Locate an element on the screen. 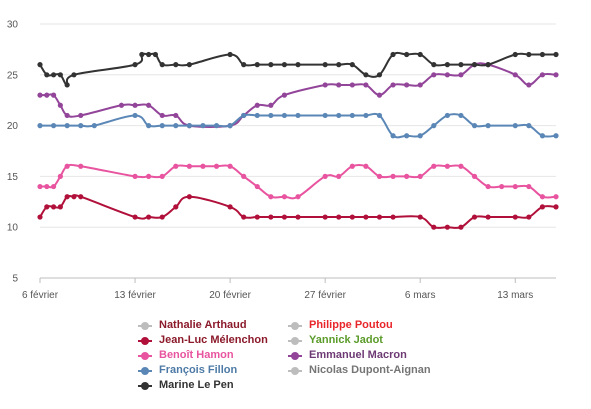 The height and width of the screenshot is (409, 591). legend-label: Nicolas Dupont-Aignan is located at coordinates (370, 370).